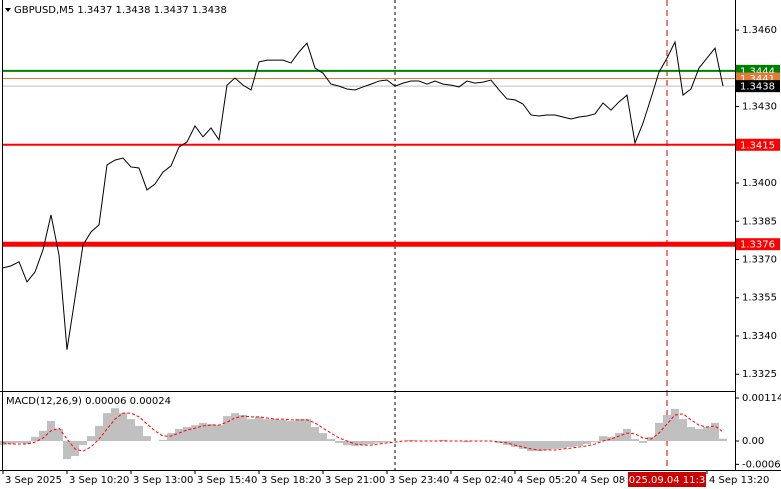 The width and height of the screenshot is (781, 489). Describe the element at coordinates (759, 221) in the screenshot. I see `y-tick-label: 1.3385` at that location.